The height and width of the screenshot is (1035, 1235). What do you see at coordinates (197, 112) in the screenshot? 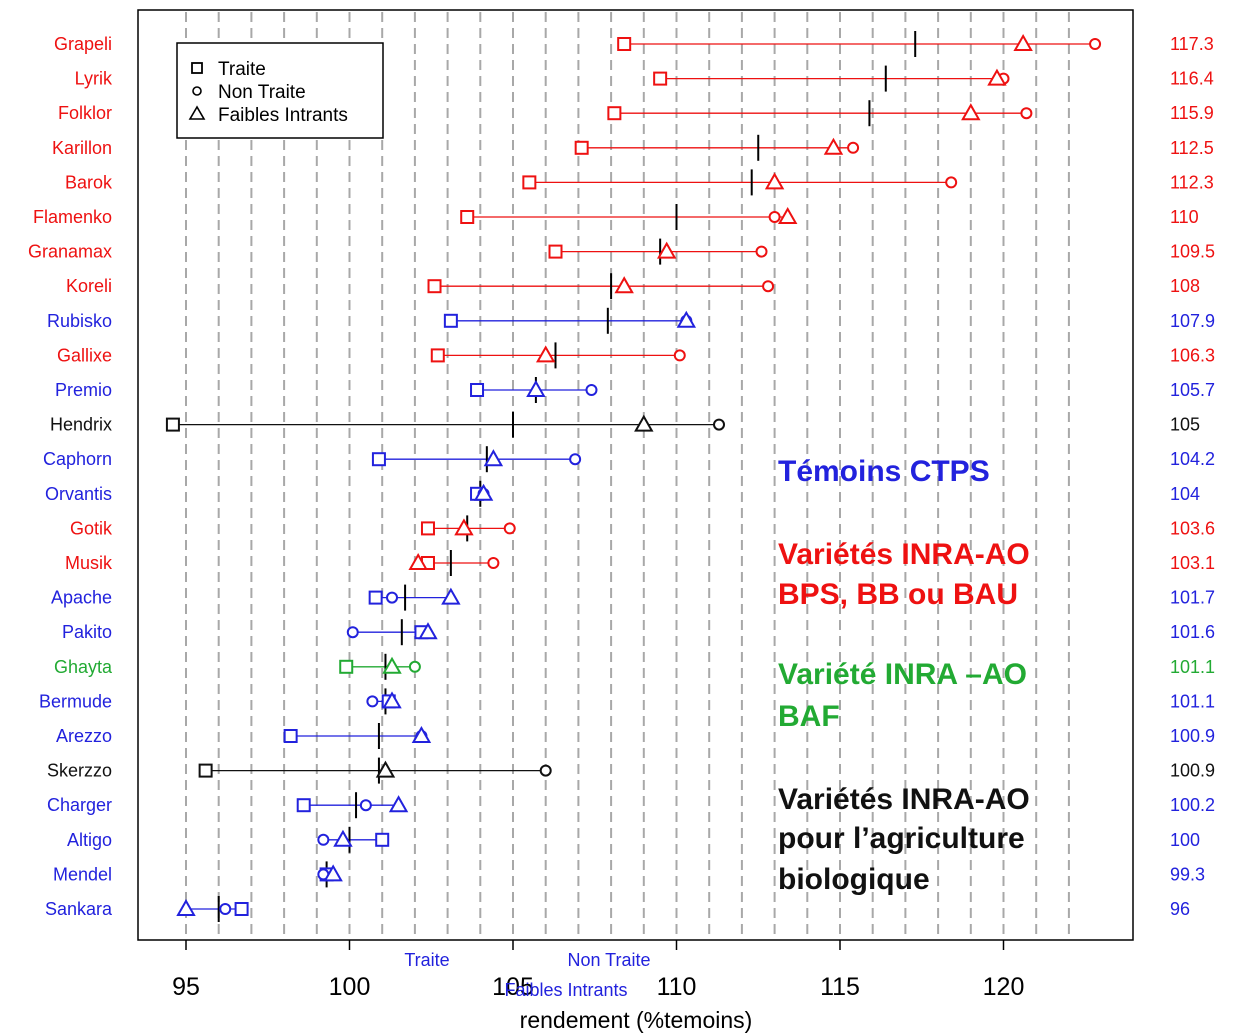
I see `legend-triangle-icon` at bounding box center [197, 112].